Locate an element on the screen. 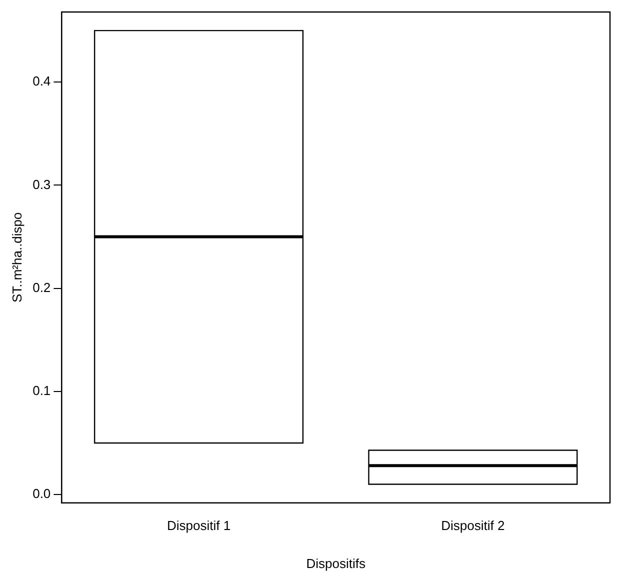 Image resolution: width=618 pixels, height=584 pixels. y-tick-label: 0.0 is located at coordinates (41, 494).